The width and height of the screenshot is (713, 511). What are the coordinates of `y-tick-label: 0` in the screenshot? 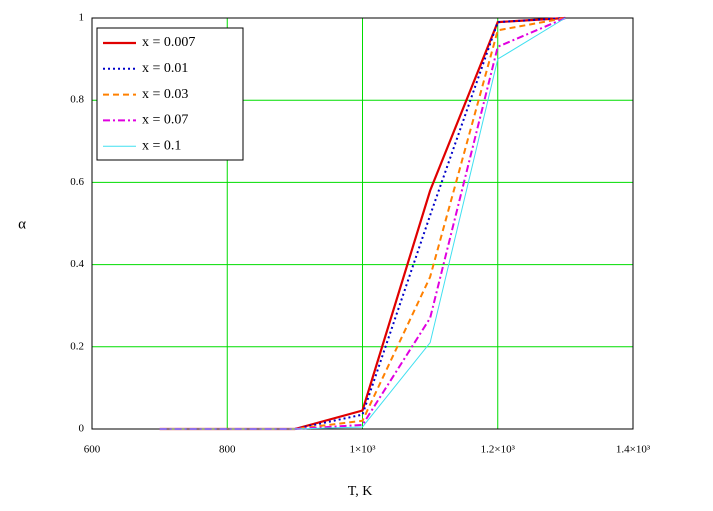 It's located at (82, 429).